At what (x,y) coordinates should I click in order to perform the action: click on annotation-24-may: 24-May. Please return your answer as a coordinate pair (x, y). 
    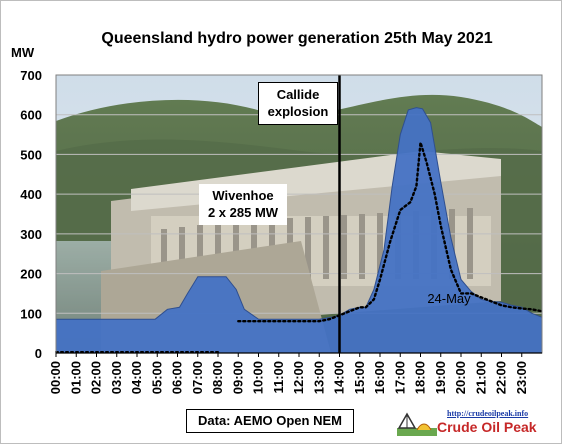
    Looking at the image, I should click on (449, 298).